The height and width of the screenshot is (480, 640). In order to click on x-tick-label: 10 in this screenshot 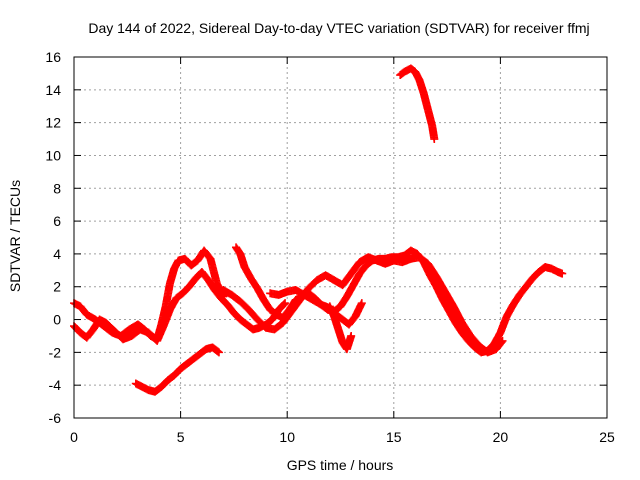, I will do `click(287, 437)`.